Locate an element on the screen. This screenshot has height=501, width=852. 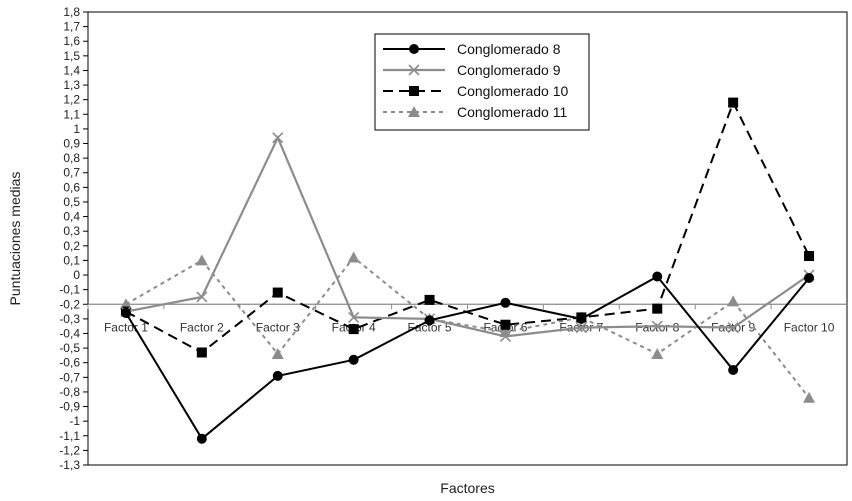
y-tick-label: -0,8 is located at coordinates (69, 392).